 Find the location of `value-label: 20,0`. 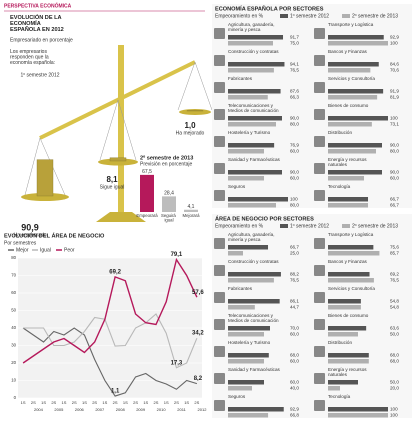

value-label: 20,0 is located at coordinates (394, 388).